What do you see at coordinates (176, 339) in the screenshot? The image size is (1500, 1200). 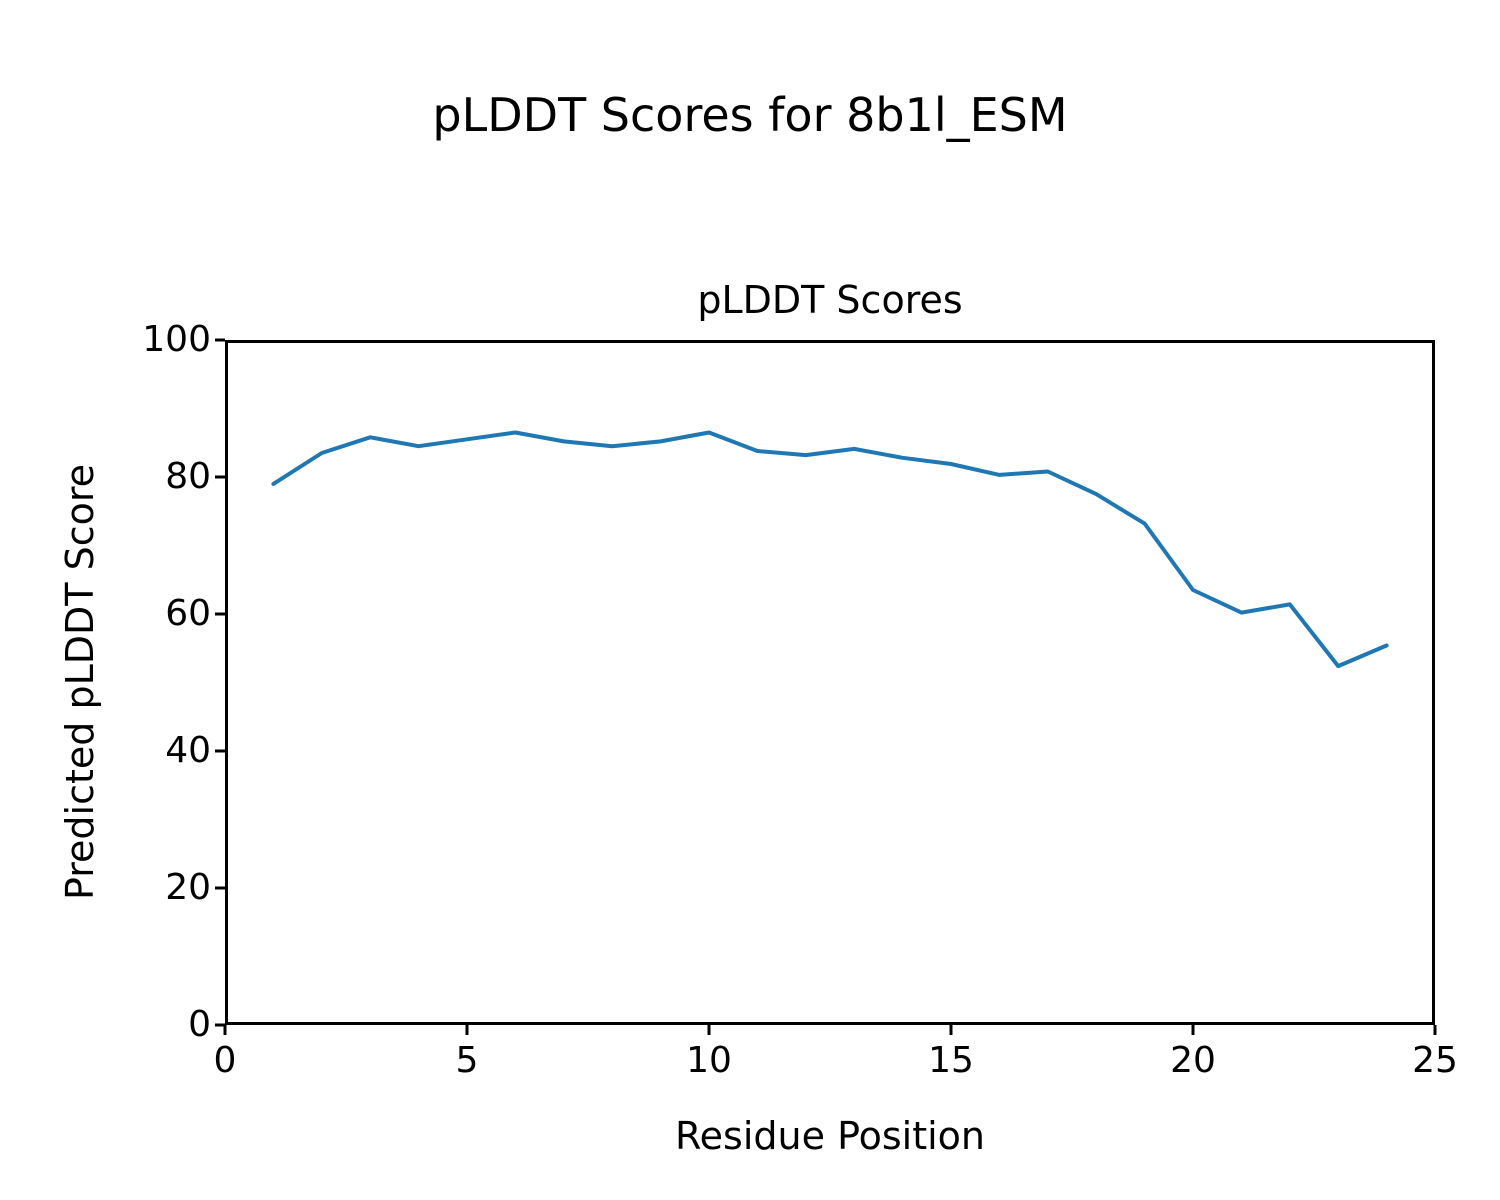 I see `y-tick-label: 100` at bounding box center [176, 339].